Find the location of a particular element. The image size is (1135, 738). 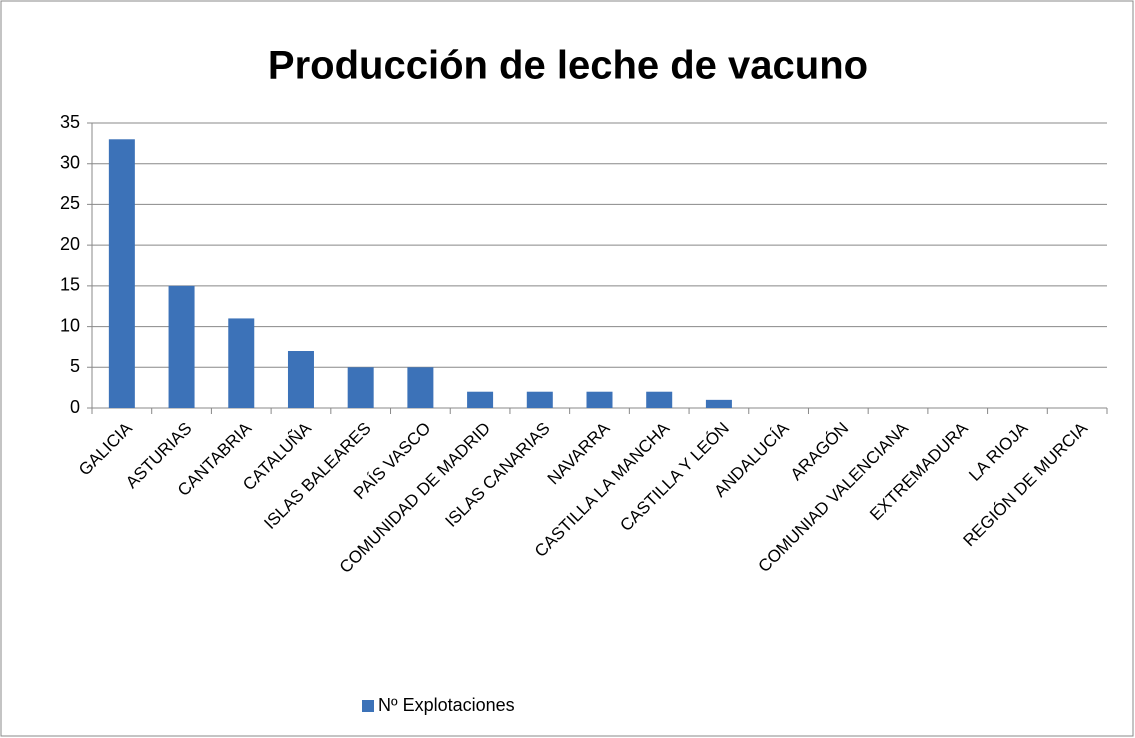

chart-title: Producción de leche de vacuno is located at coordinates (568, 66).